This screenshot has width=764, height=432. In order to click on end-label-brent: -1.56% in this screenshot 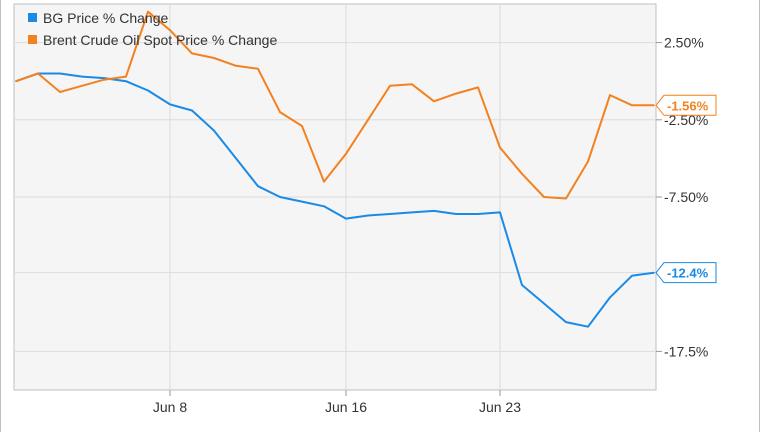, I will do `click(686, 105)`.